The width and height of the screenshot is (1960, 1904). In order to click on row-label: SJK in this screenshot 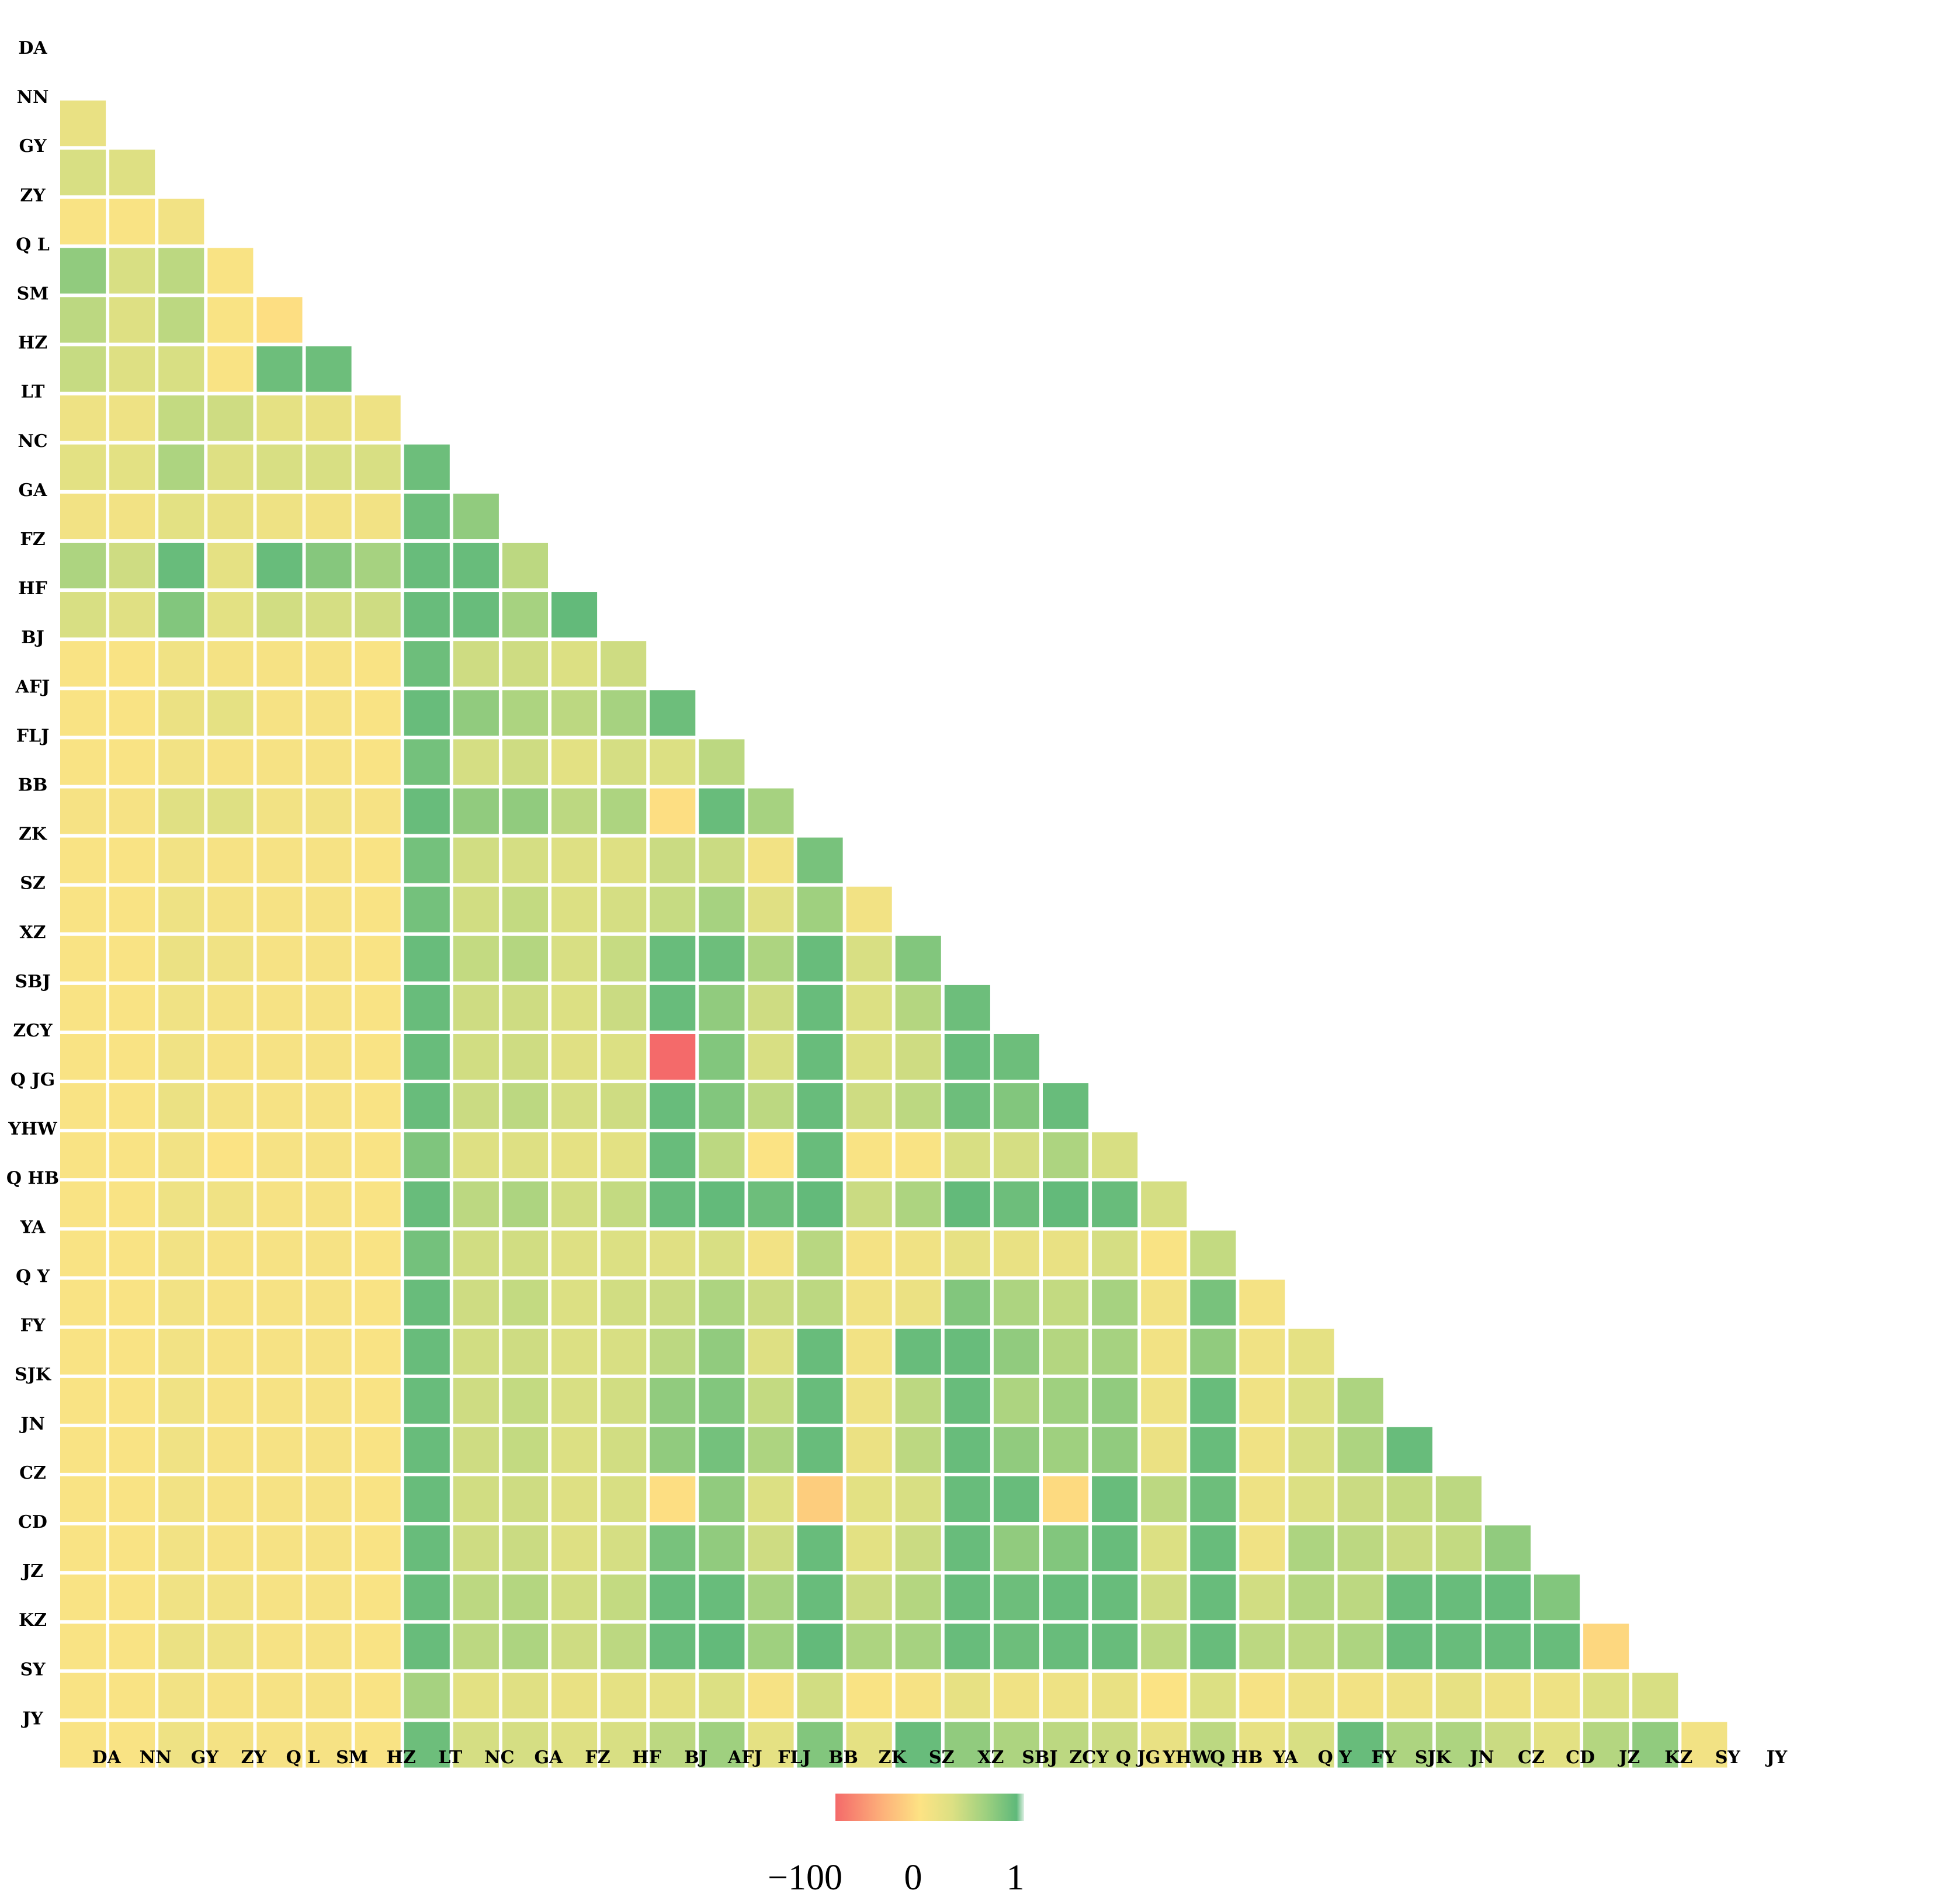, I will do `click(33, 1375)`.